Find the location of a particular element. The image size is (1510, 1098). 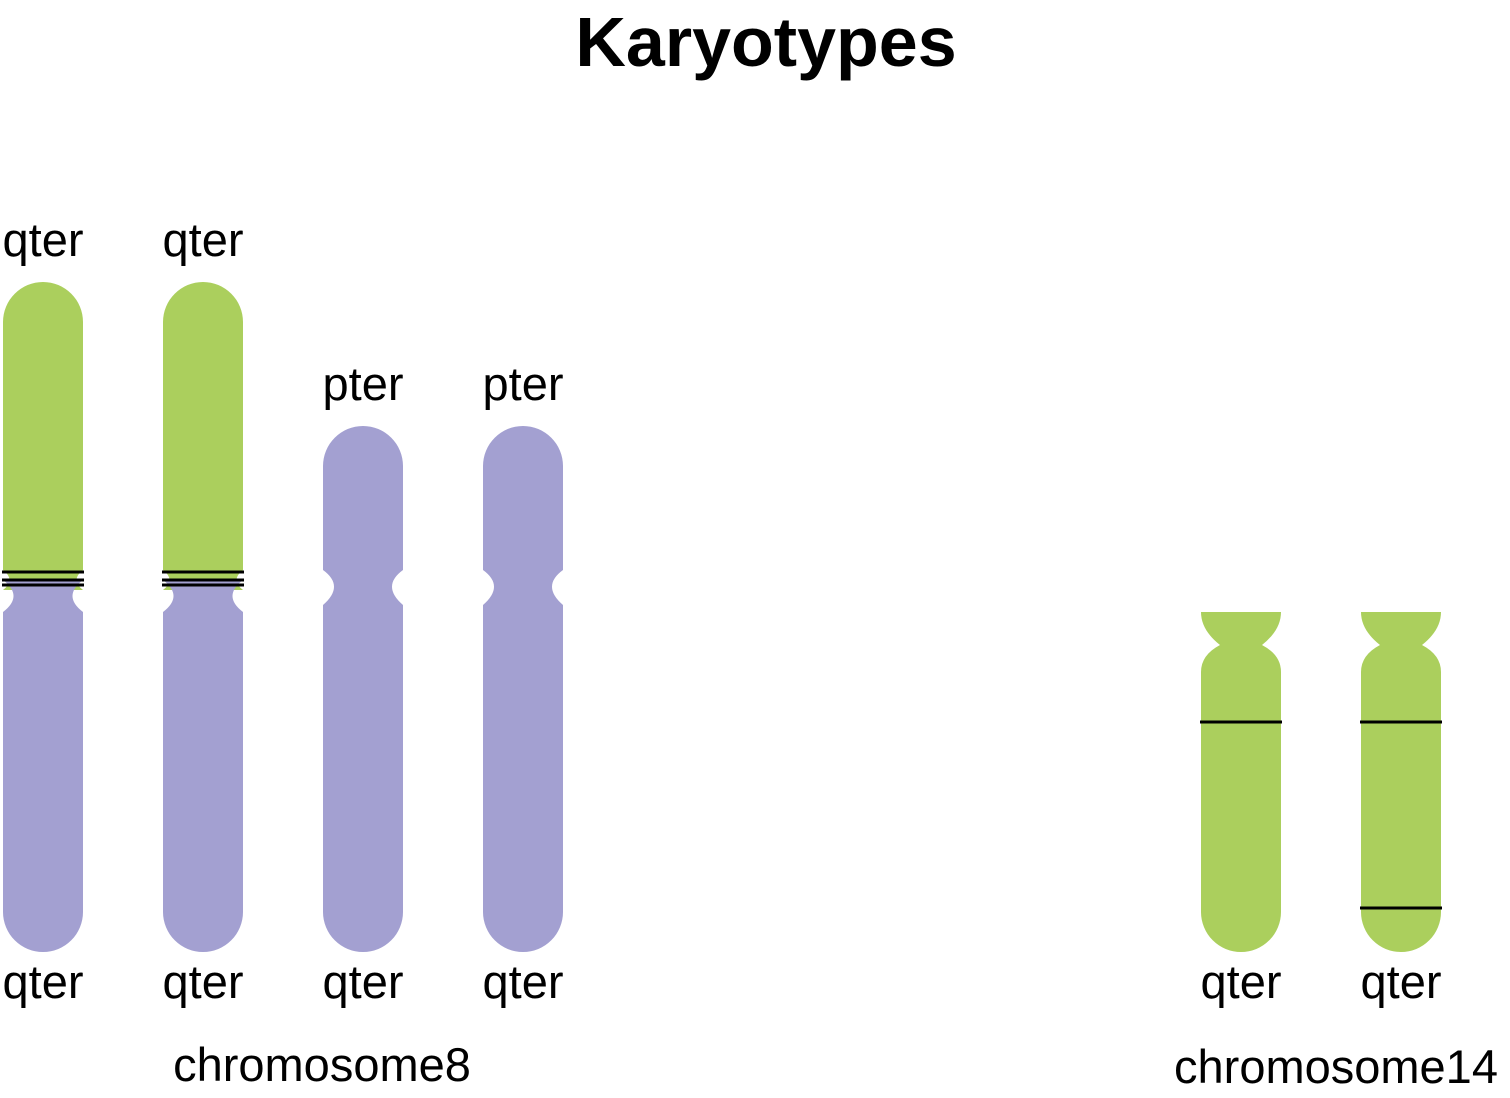

chr8-3-top-label: pter is located at coordinates (363, 383).